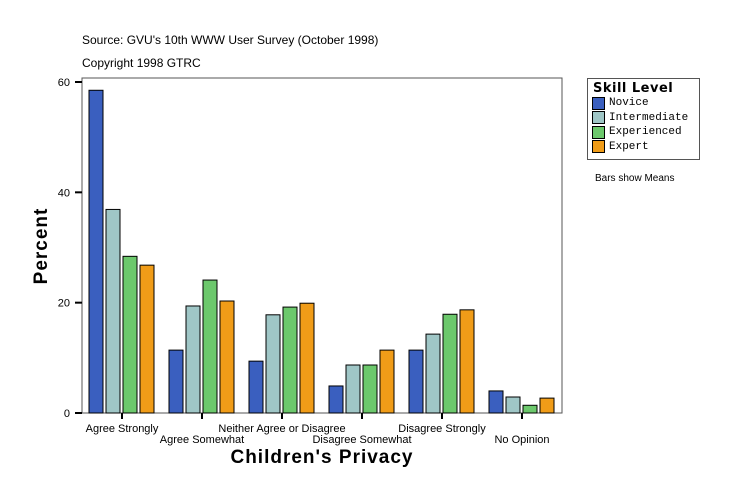  What do you see at coordinates (64, 83) in the screenshot?
I see `y-tick-label: 60` at bounding box center [64, 83].